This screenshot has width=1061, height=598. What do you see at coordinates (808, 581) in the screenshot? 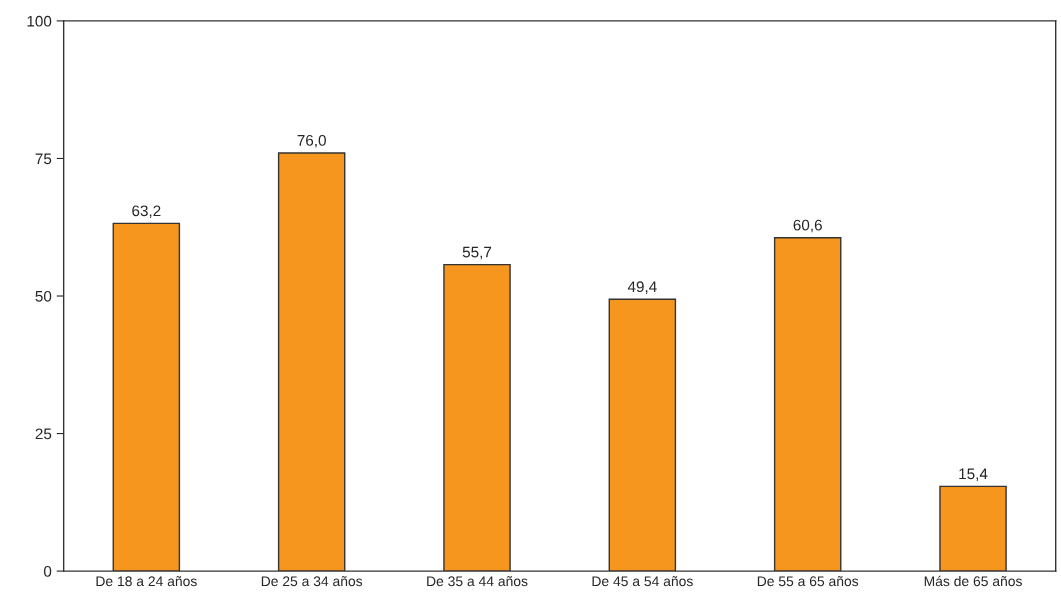
I see `x-tick-label: De 55 a 65 años` at bounding box center [808, 581].